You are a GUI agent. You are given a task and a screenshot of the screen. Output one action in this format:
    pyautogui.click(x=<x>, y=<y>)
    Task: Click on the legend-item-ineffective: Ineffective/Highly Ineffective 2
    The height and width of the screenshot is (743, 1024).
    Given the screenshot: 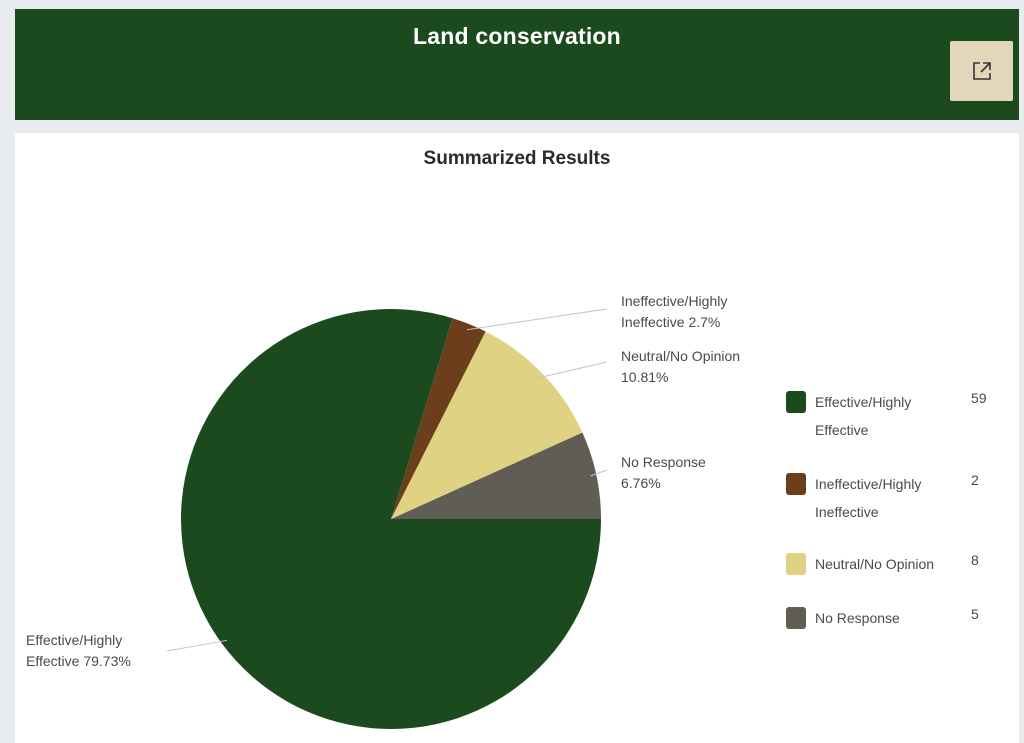 What is the action you would take?
    pyautogui.click(x=896, y=498)
    